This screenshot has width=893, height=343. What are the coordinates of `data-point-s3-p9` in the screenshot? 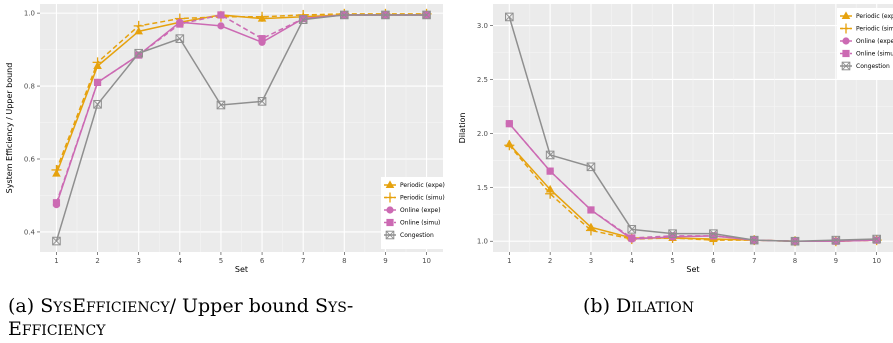 It's located at (877, 240).